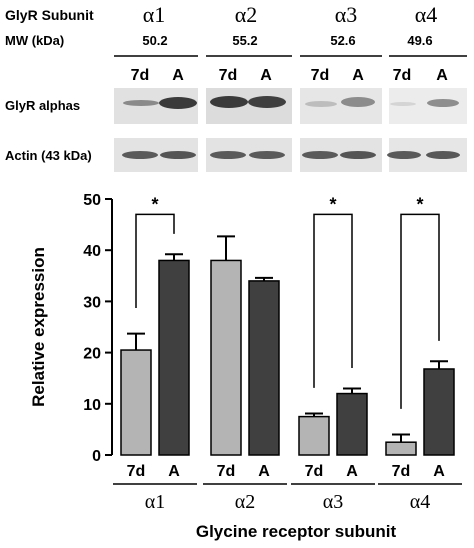 The width and height of the screenshot is (474, 548). Describe the element at coordinates (346, 14) in the screenshot. I see `subunit-header-a3: α3` at that location.